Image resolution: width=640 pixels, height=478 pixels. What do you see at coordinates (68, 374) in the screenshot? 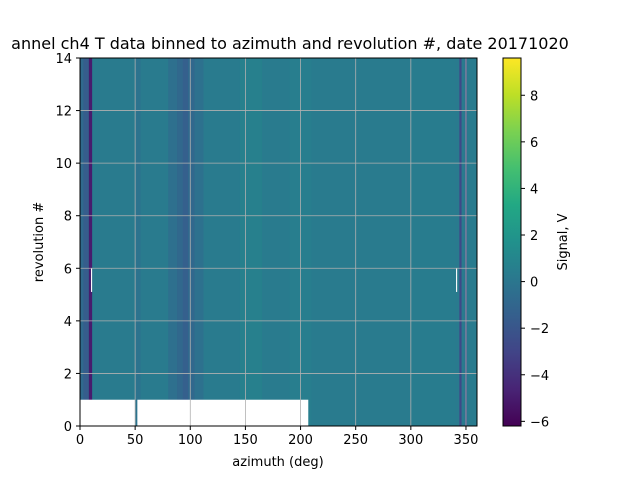
I see `y-tick-label: 2` at bounding box center [68, 374].